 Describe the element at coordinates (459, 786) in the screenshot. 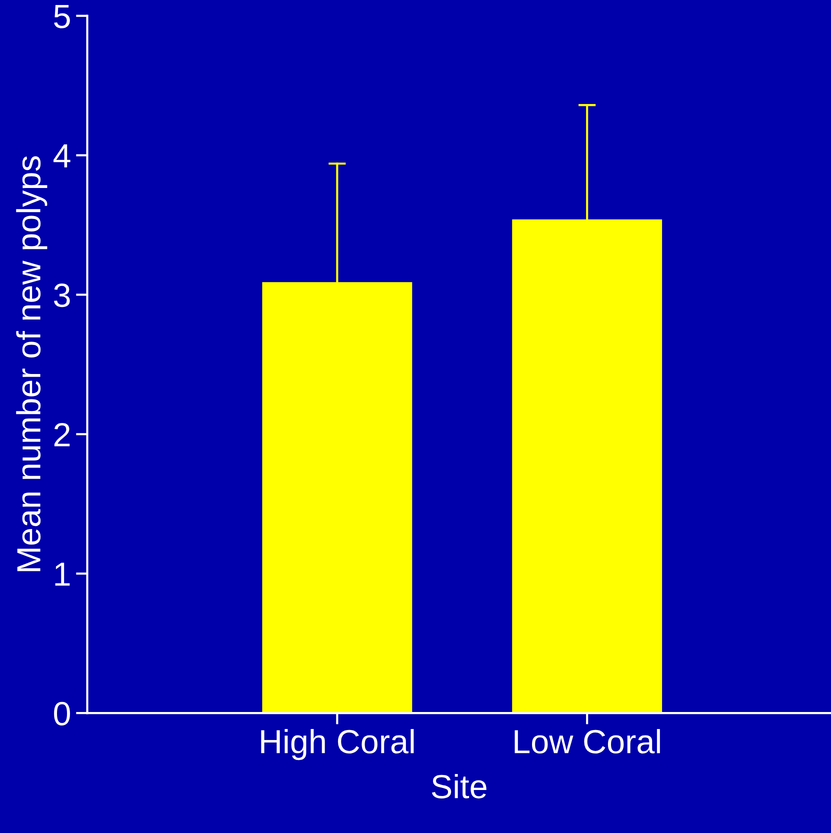

I see `x-axis-title: Site` at that location.